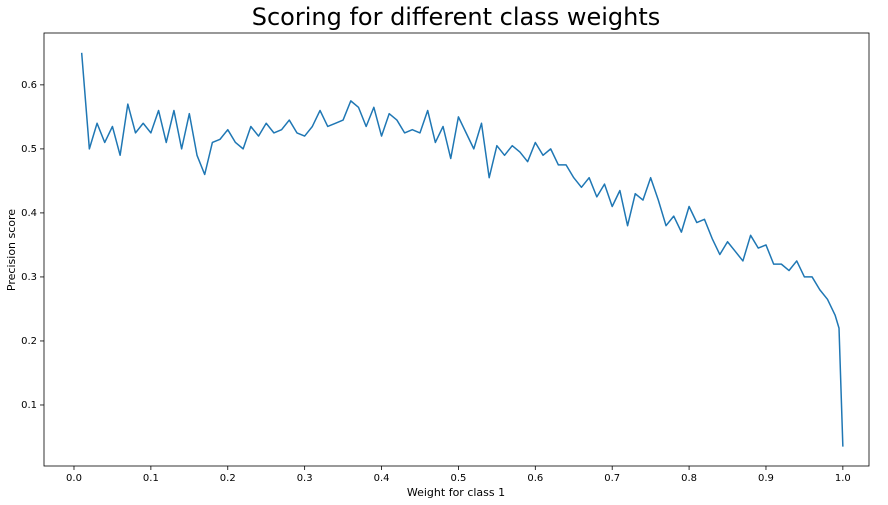 Image resolution: width=888 pixels, height=505 pixels. Describe the element at coordinates (29, 149) in the screenshot. I see `y-tick-label: 0.5` at that location.